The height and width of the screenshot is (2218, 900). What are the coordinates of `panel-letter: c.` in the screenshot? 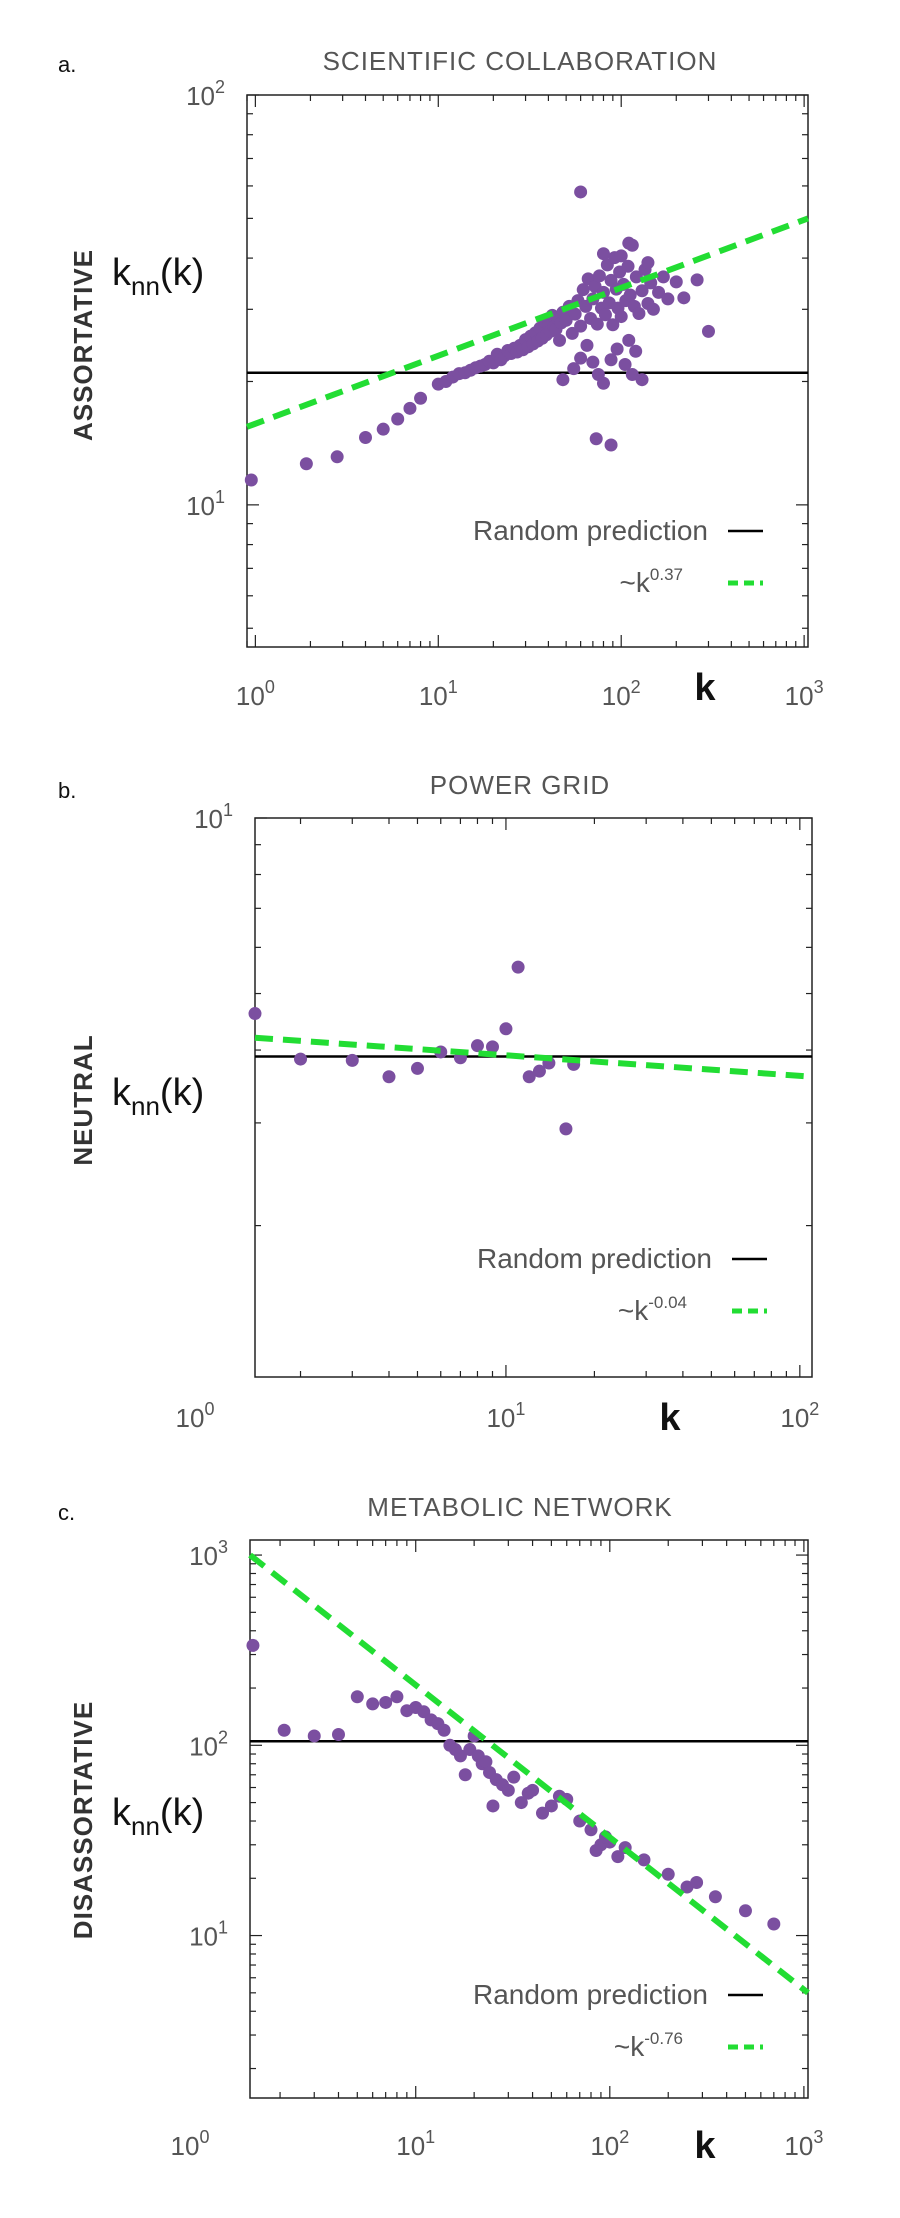 It's located at (66, 1512).